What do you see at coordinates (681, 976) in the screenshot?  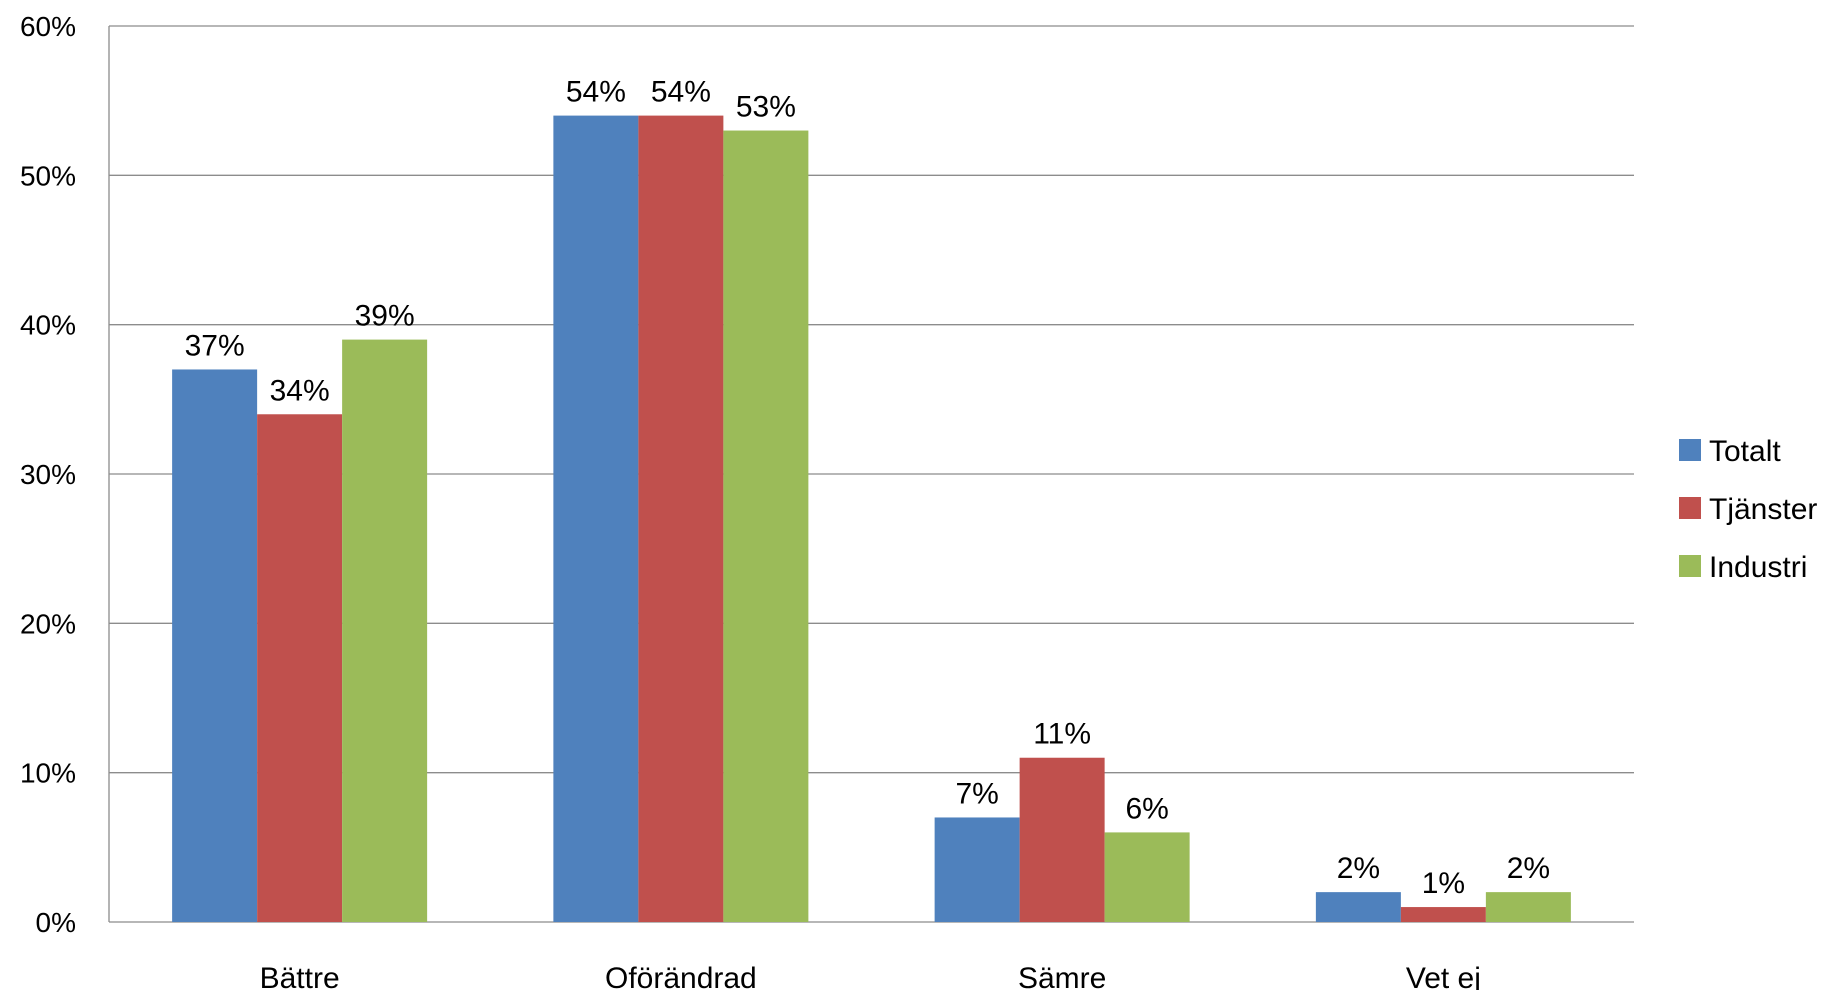 I see `x-tick-label: Oförändrad` at bounding box center [681, 976].